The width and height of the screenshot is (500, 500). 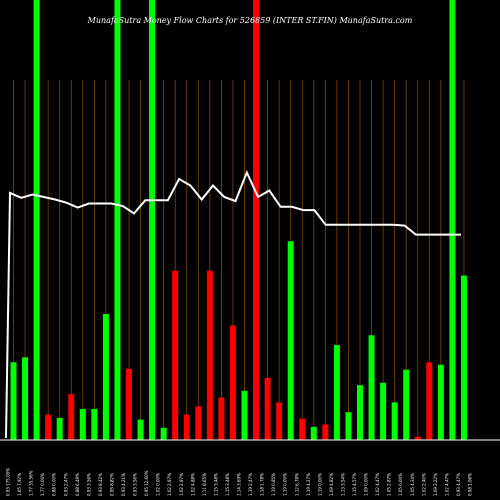 I want to click on x-tick-label: 0.95 12.60%, so click(x=146, y=483).